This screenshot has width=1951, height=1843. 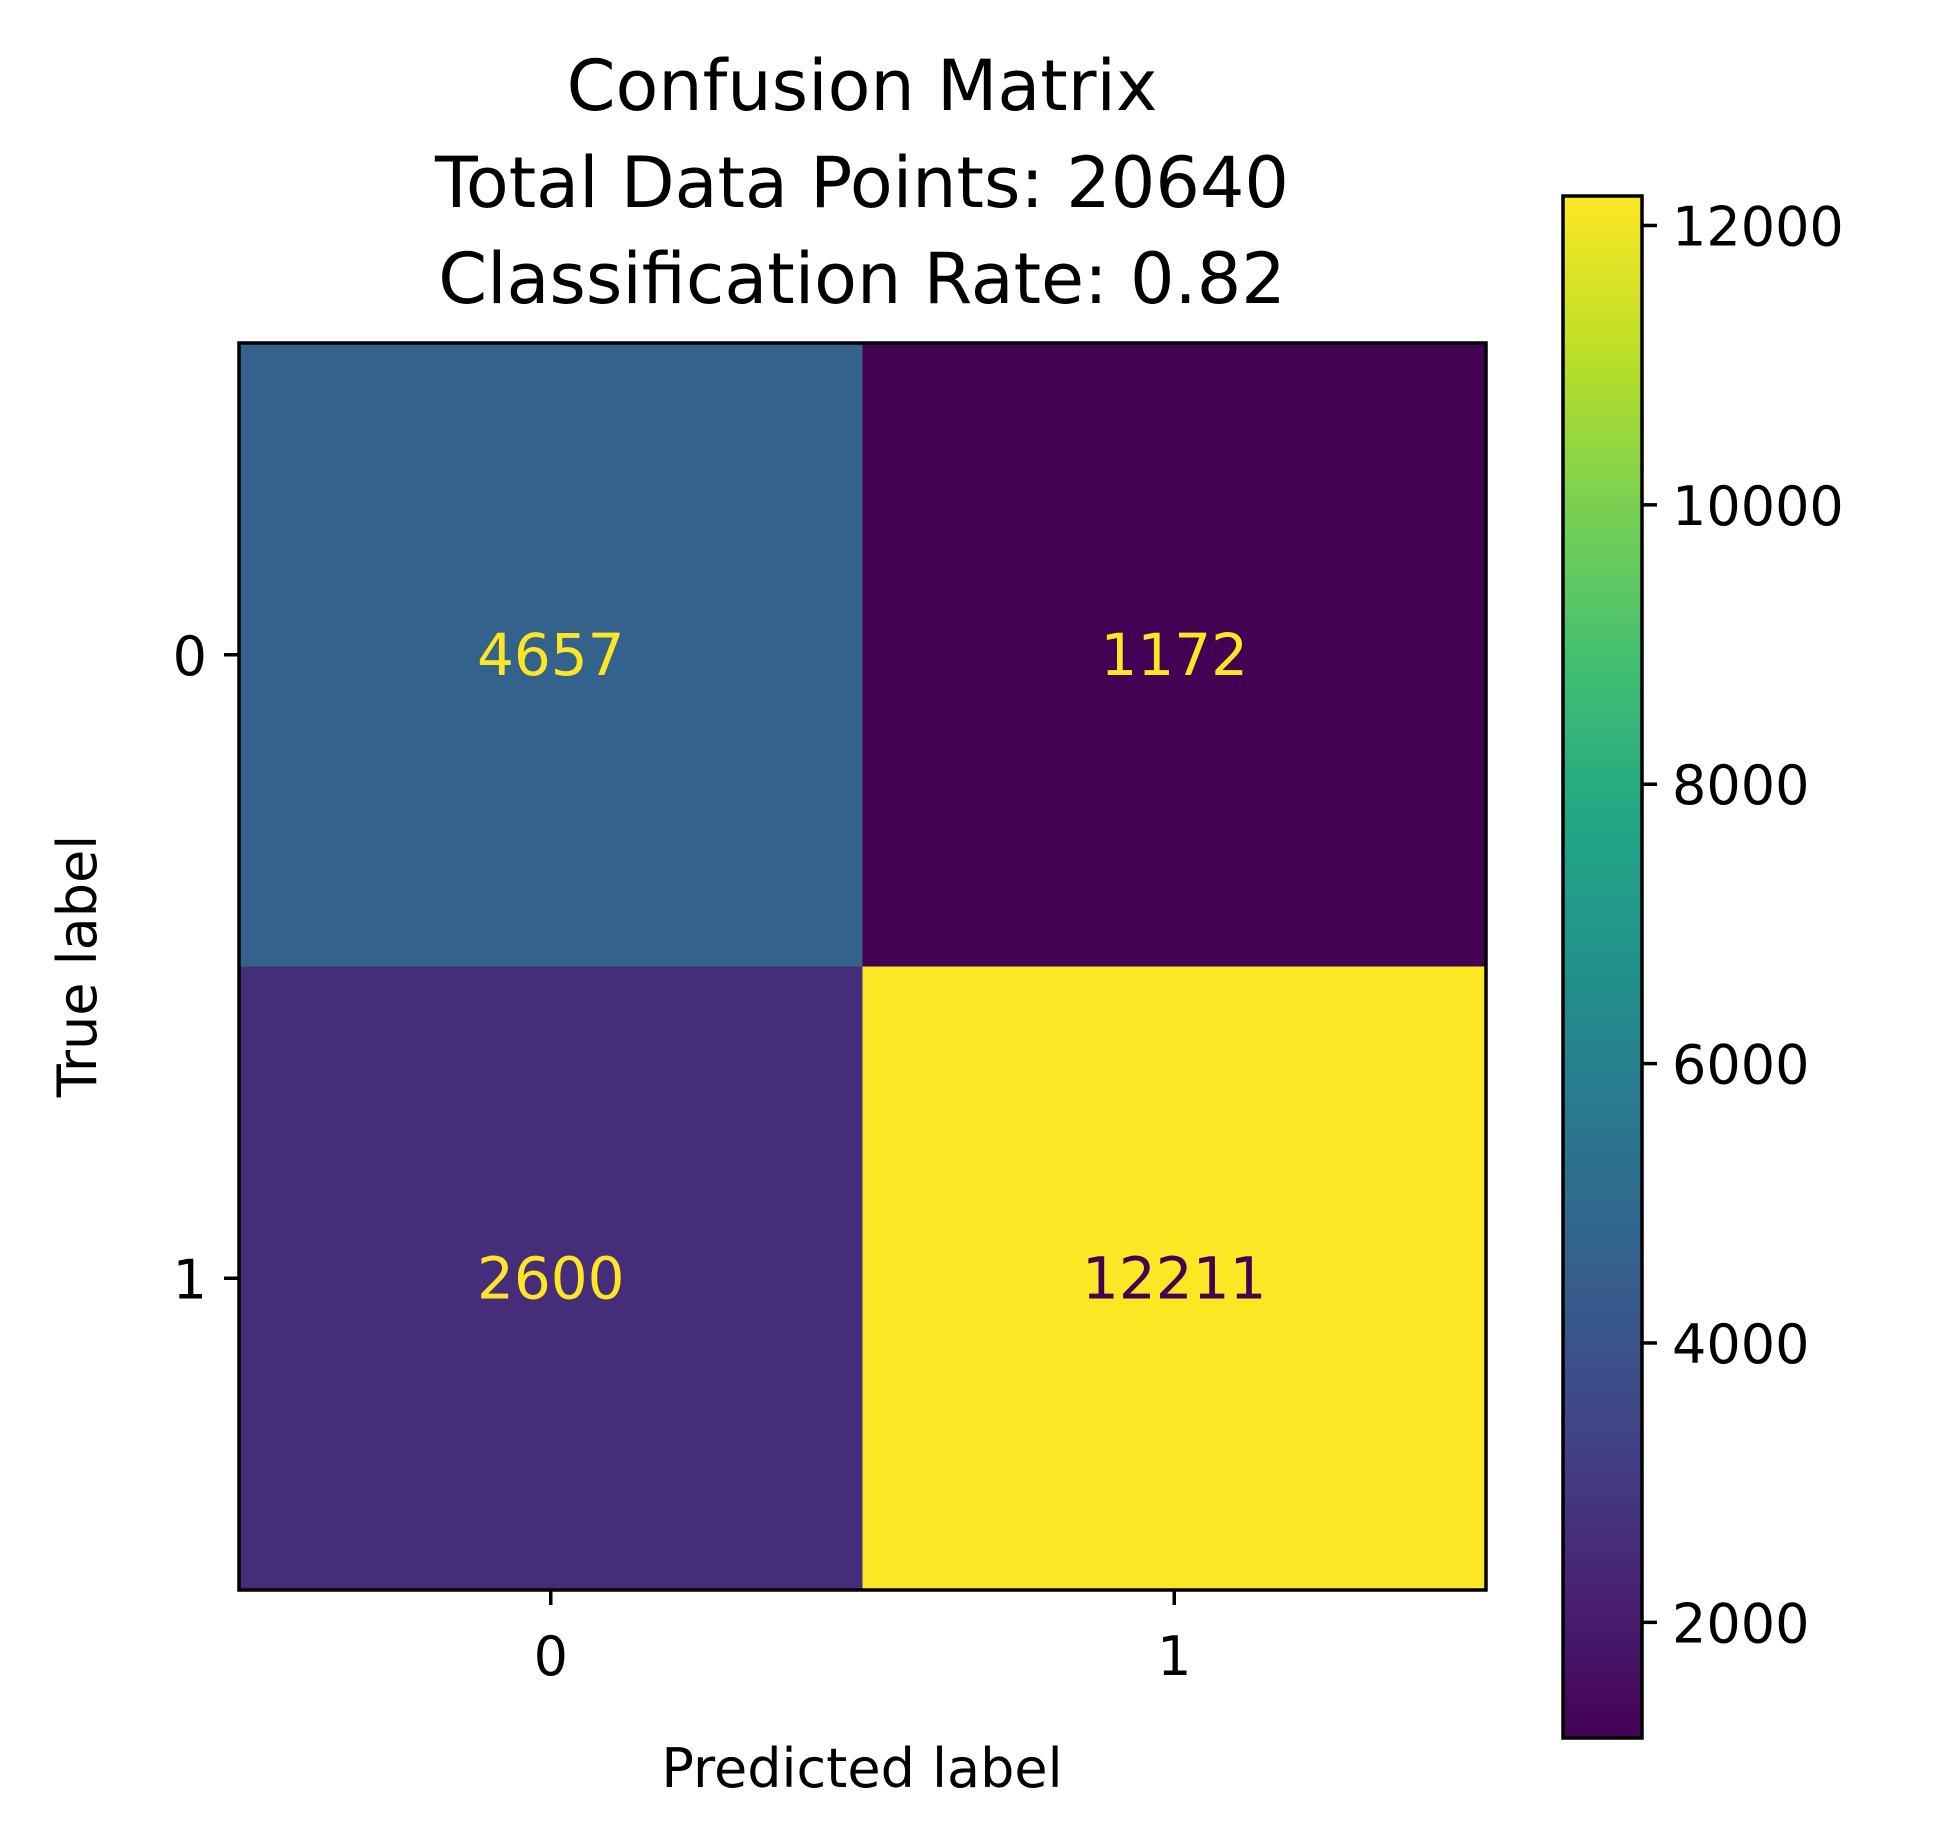 What do you see at coordinates (77, 966) in the screenshot?
I see `y-axis-label: True label` at bounding box center [77, 966].